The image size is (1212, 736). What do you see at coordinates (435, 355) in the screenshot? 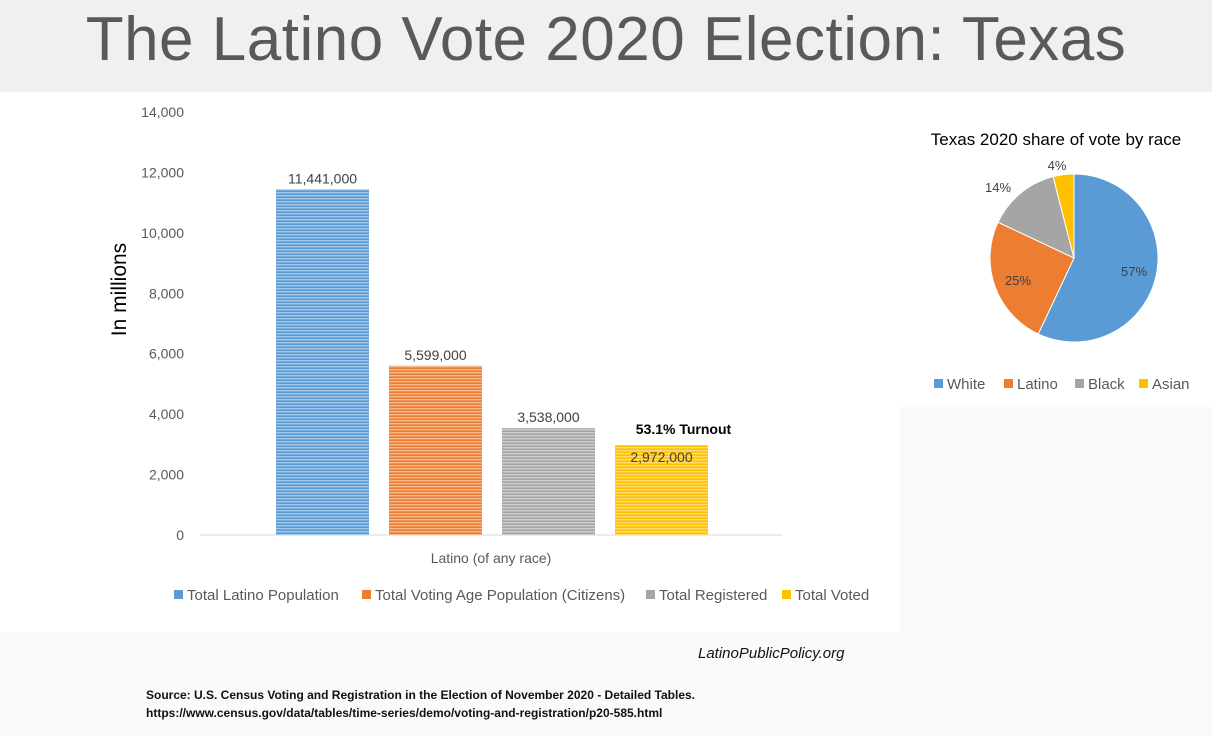
I see `data-label-total-voting-age-population-citizens: 5,599,000` at bounding box center [435, 355].